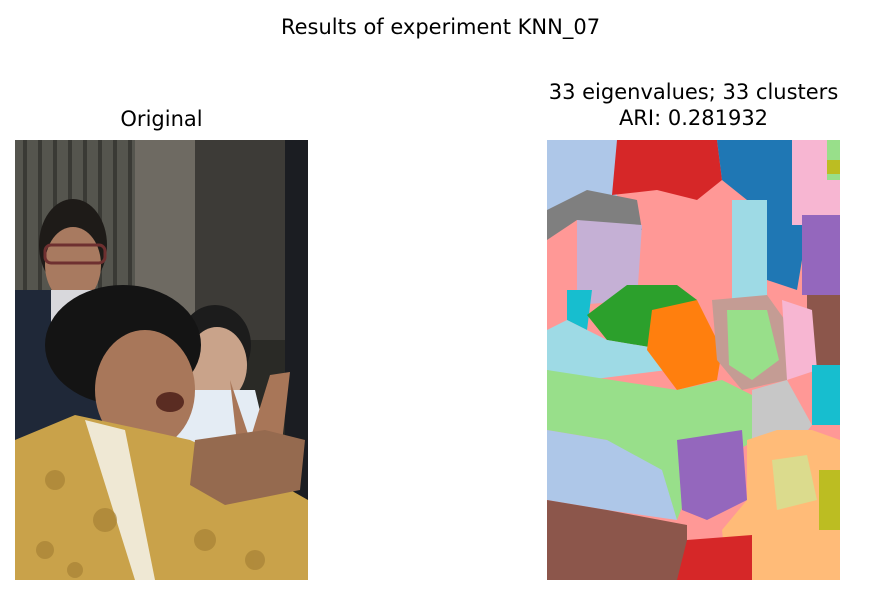  What do you see at coordinates (693, 92) in the screenshot?
I see `segmentation-title-line1: 33 eigenvalues; 33 clusters` at bounding box center [693, 92].